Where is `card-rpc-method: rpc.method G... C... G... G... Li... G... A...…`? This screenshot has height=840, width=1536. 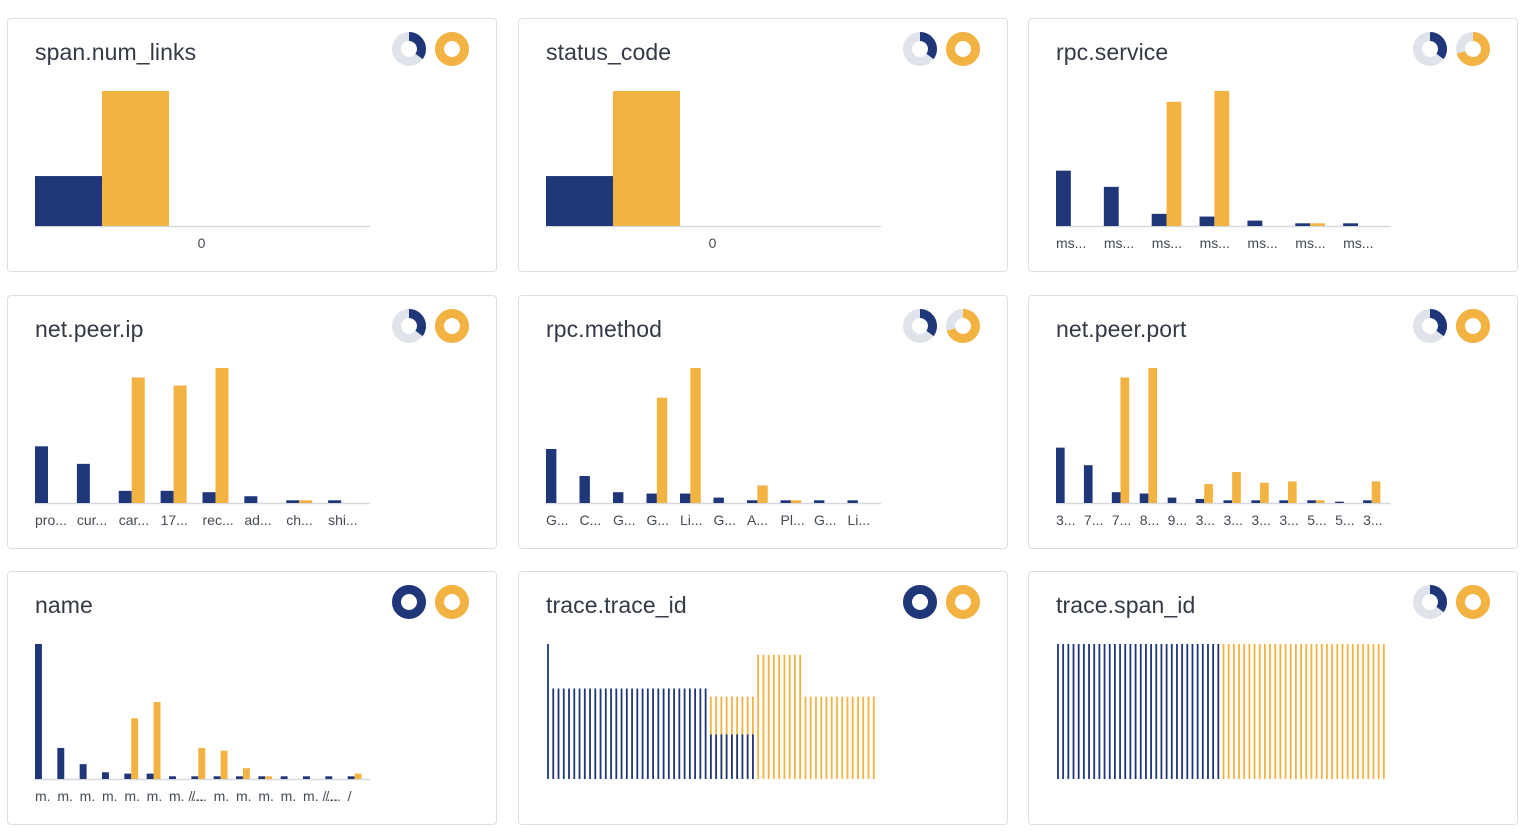 card-rpc-method: rpc.method G... C... G... G... Li... G... A...… is located at coordinates (763, 422).